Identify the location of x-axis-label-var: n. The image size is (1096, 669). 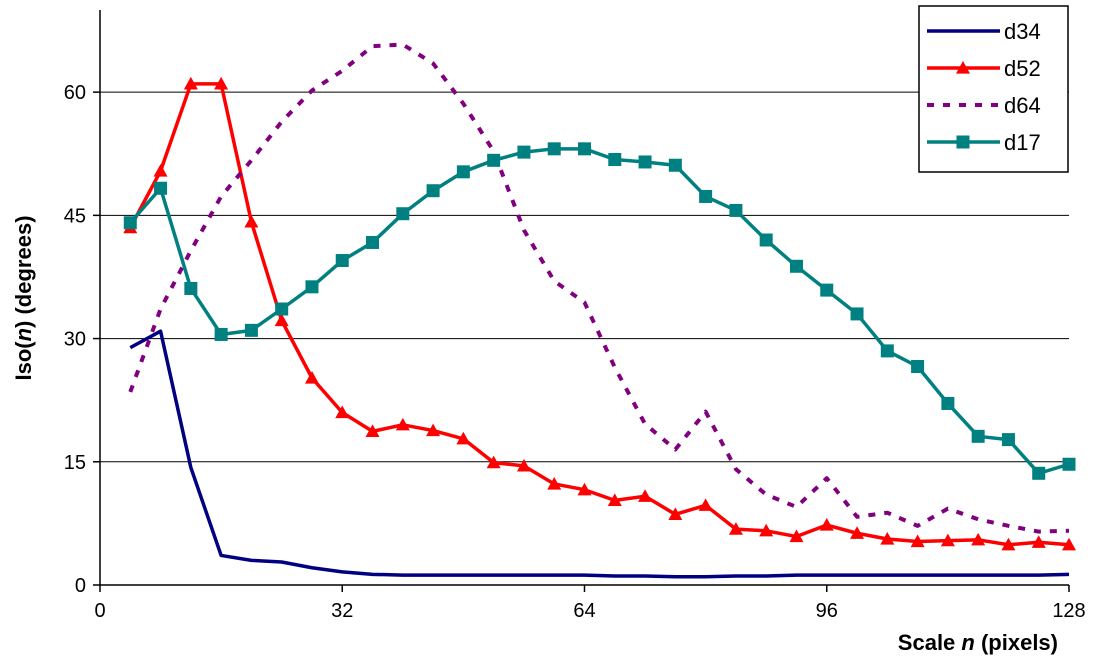
(967, 642).